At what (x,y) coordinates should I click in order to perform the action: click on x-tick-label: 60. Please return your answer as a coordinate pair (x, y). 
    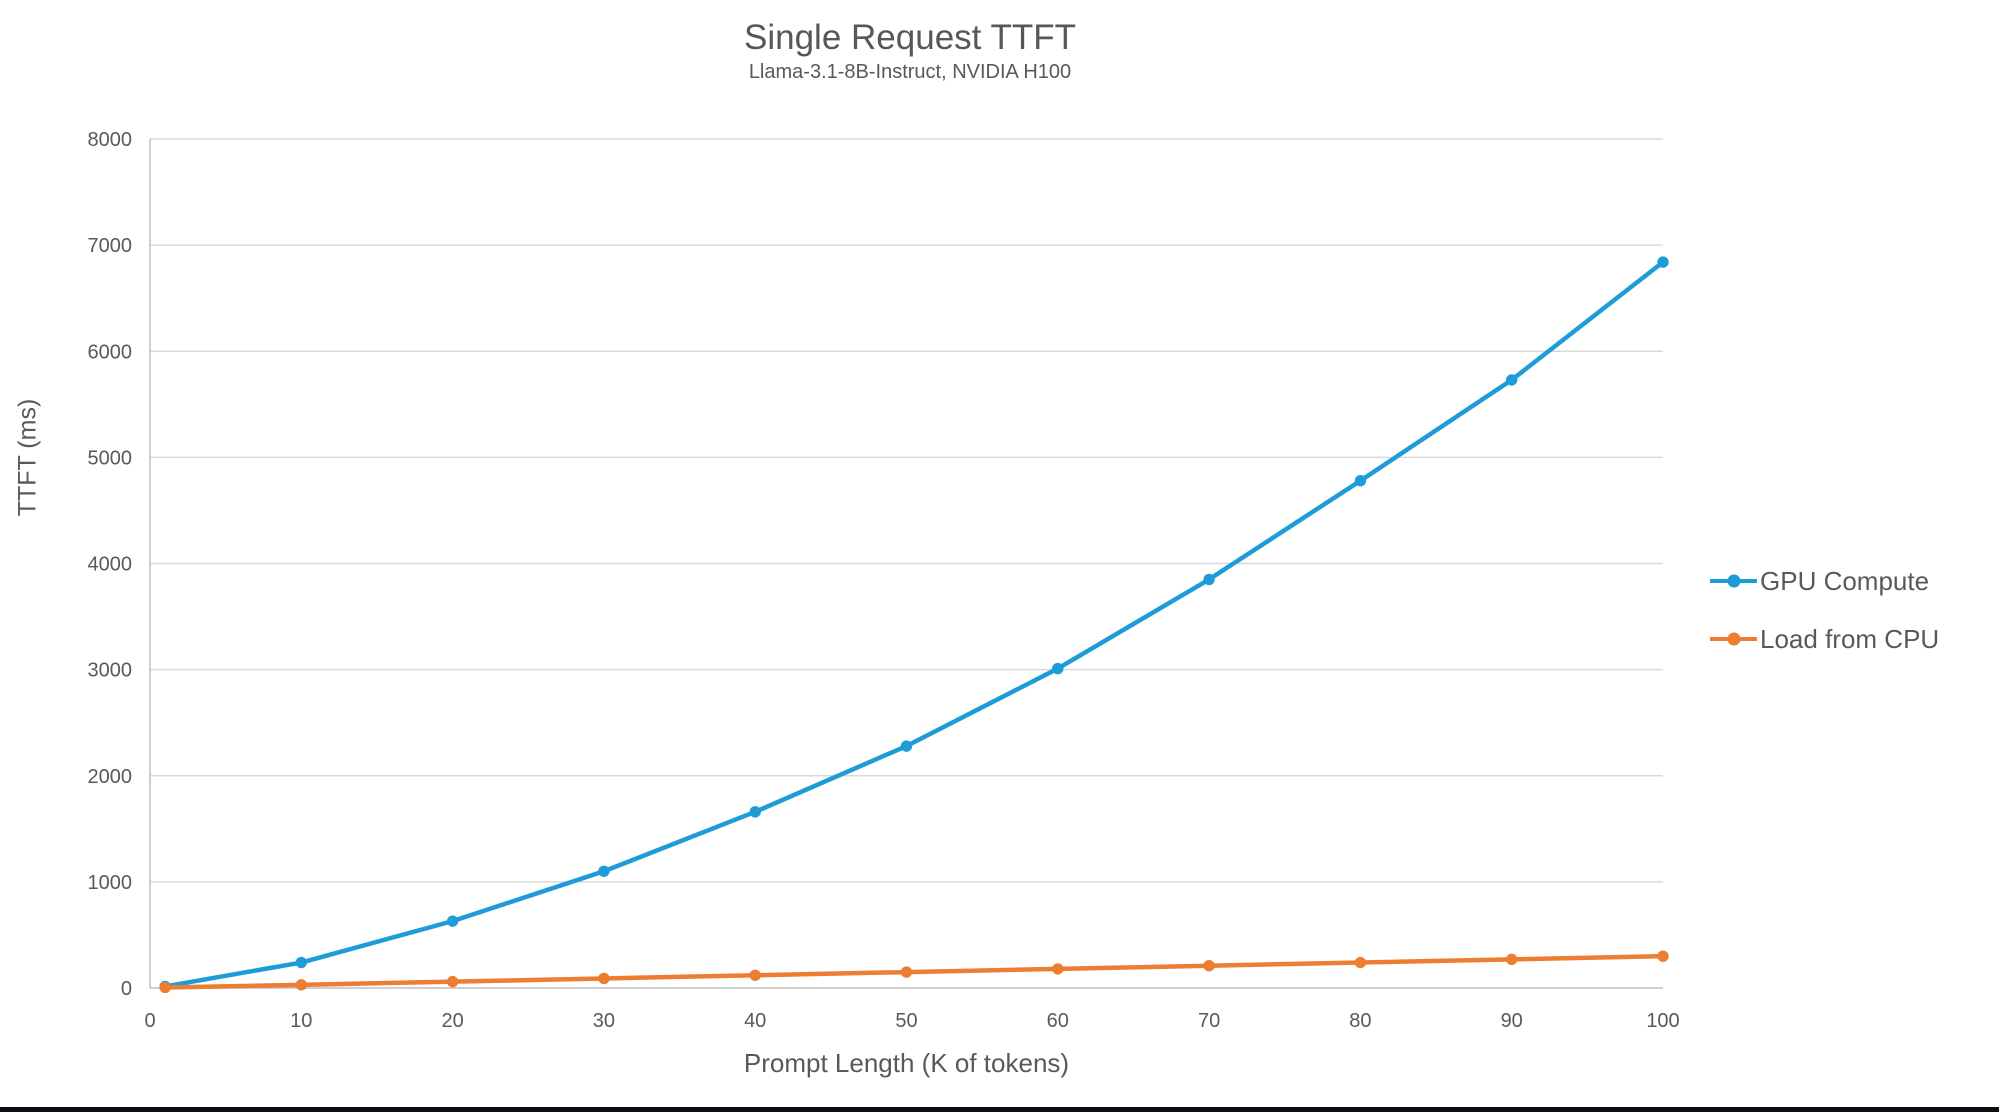
    Looking at the image, I should click on (1058, 1021).